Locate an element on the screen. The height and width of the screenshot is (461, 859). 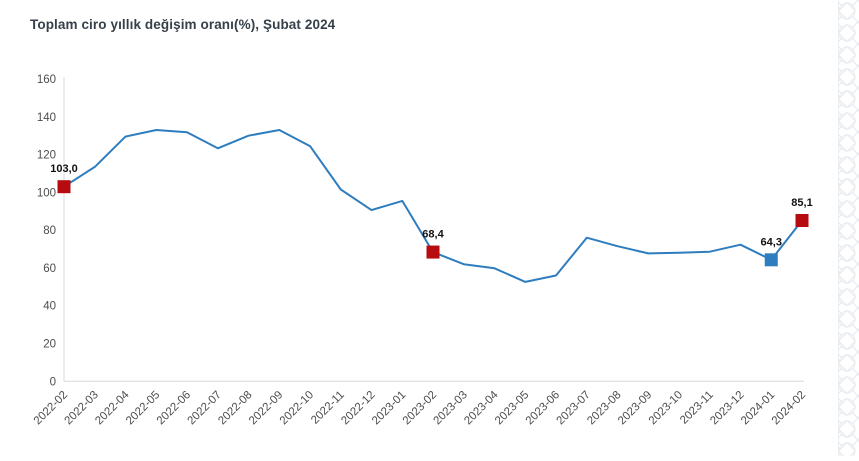
y-axis-tick-label: 0 is located at coordinates (53, 382).